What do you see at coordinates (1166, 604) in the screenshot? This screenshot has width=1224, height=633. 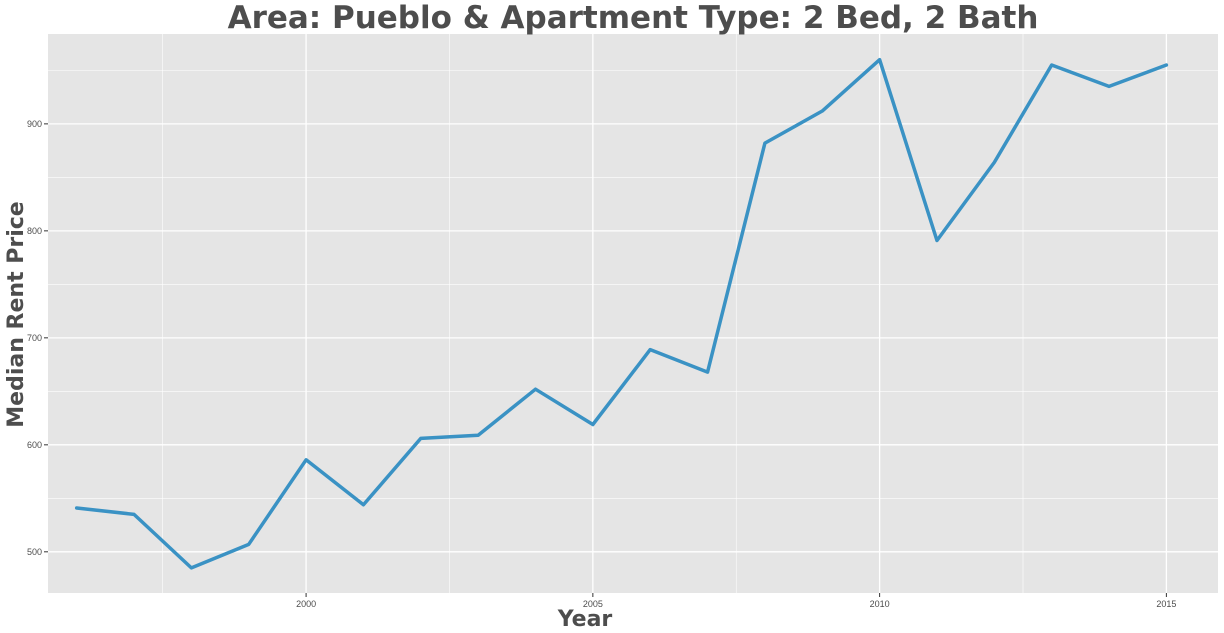 I see `x-tick-label: 2015` at bounding box center [1166, 604].